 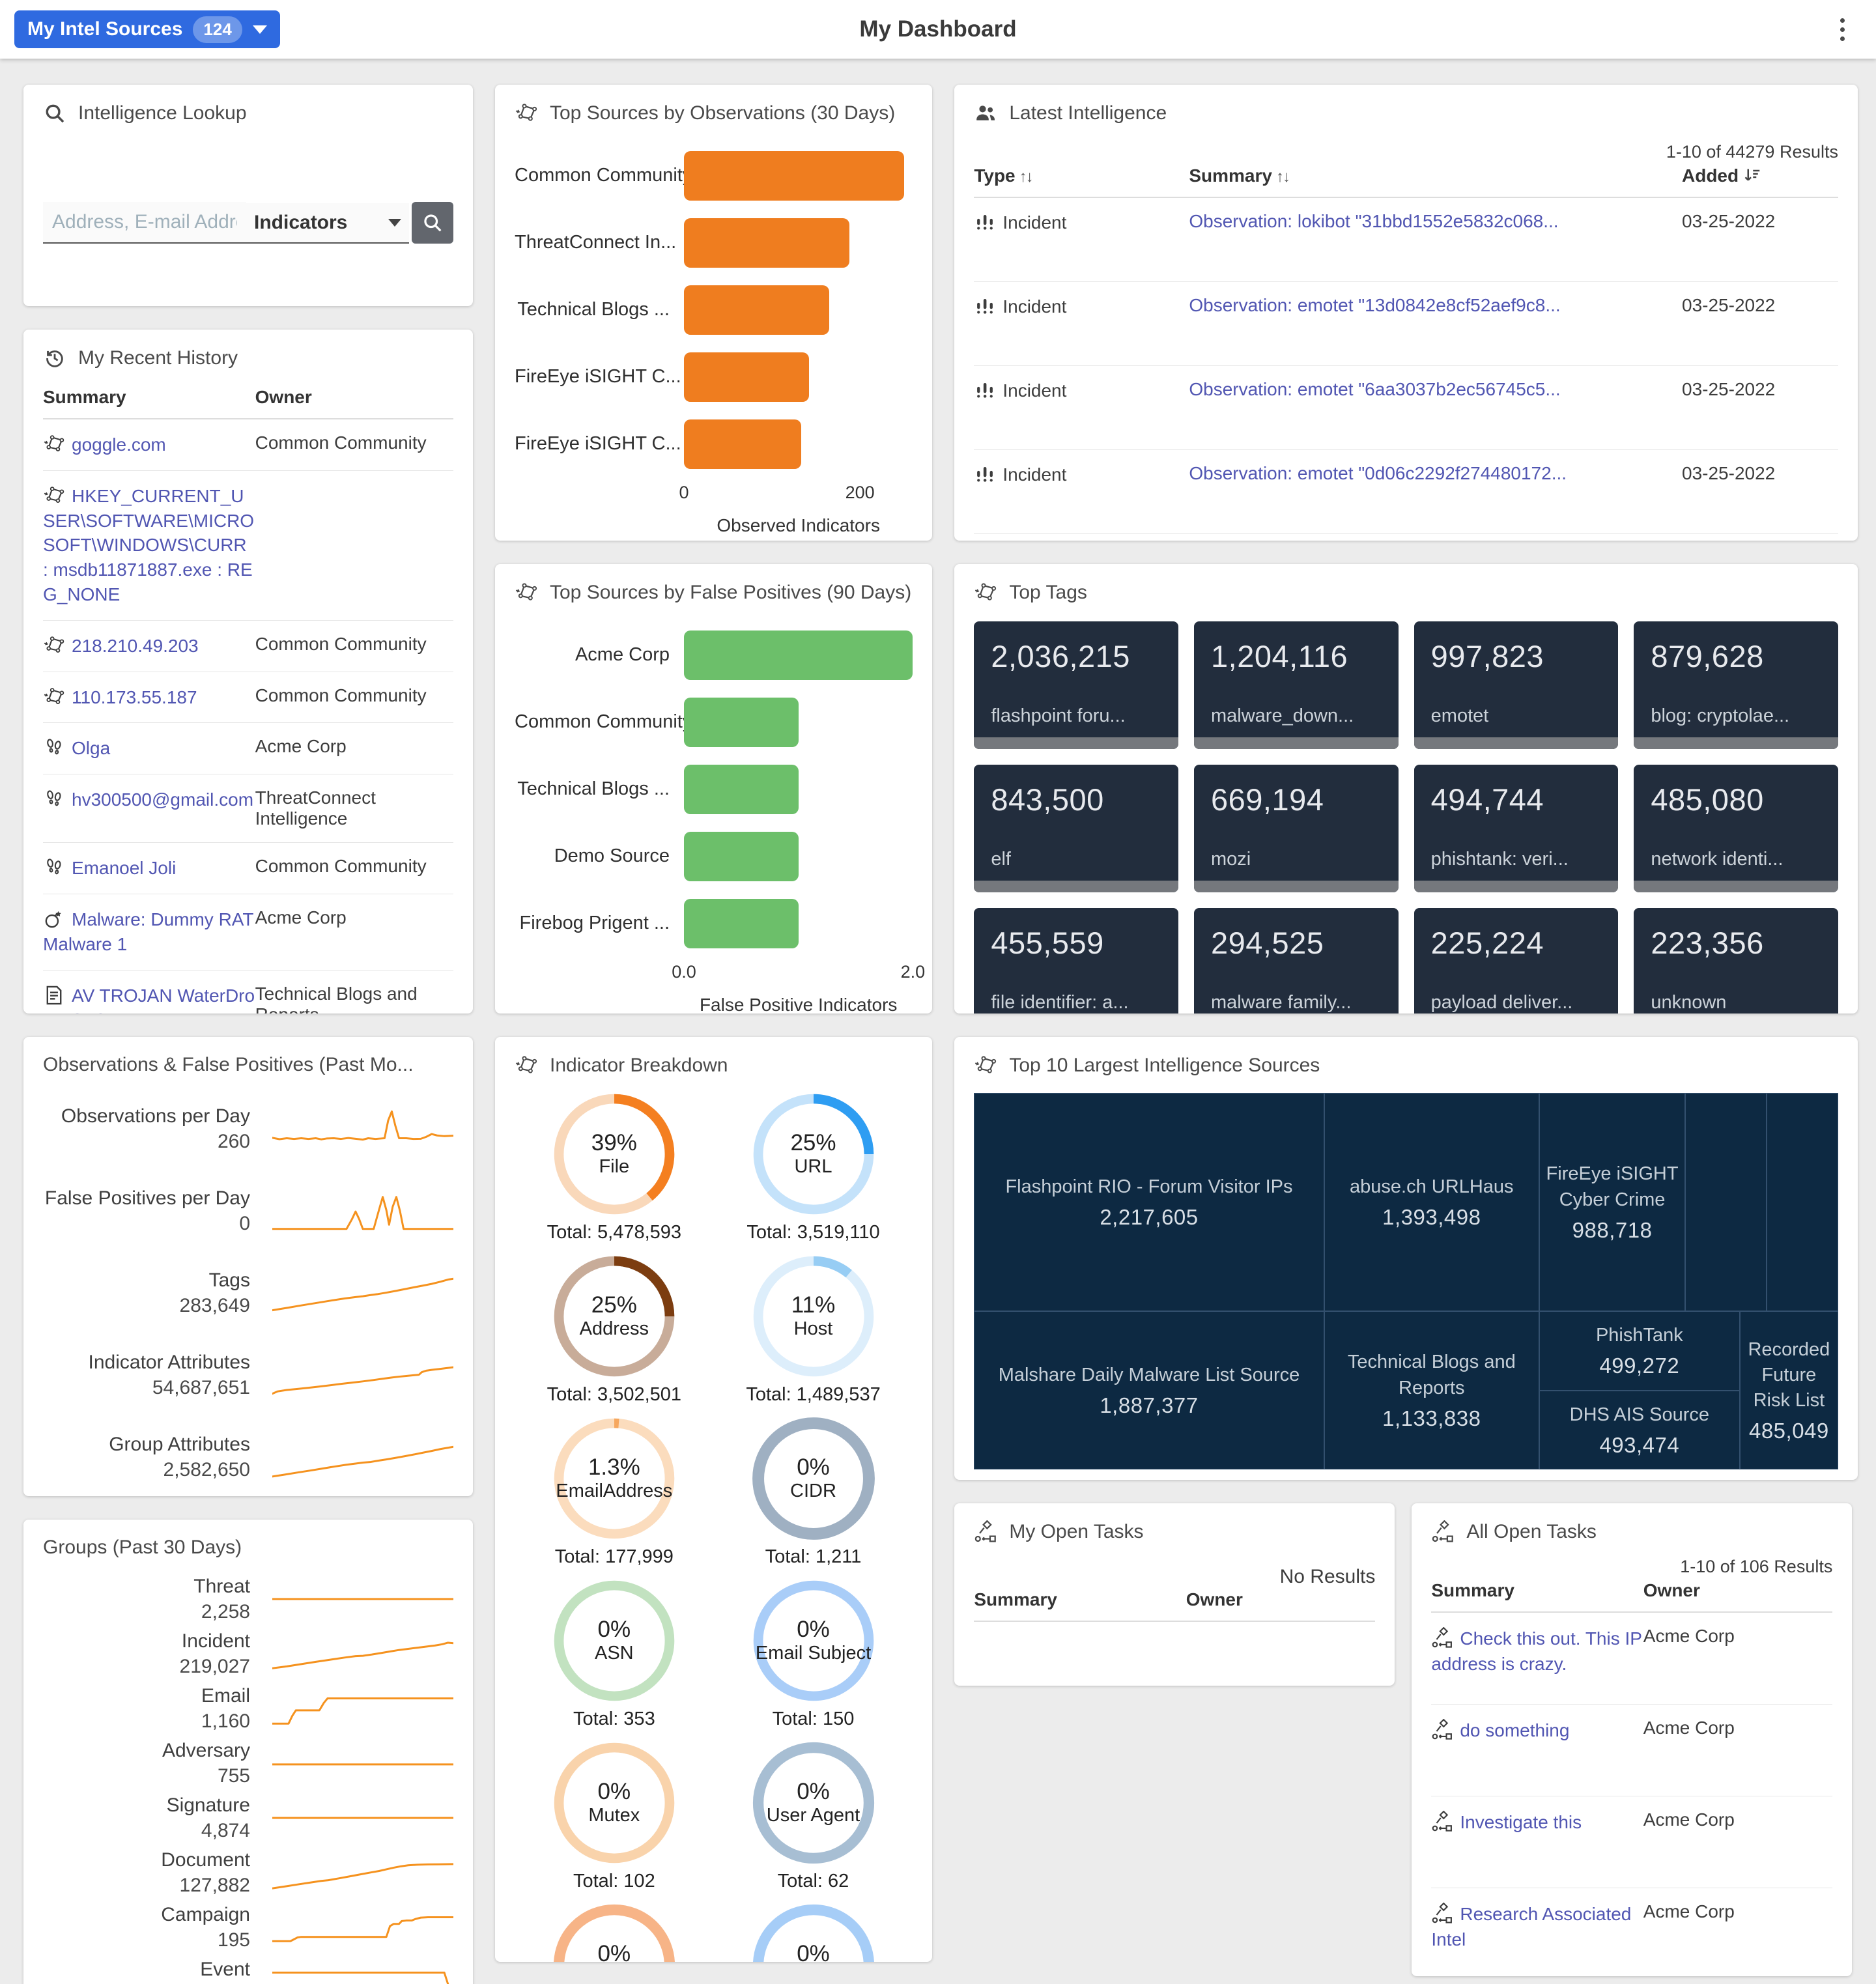 I want to click on results-count: 1-10 of 44279 Results, so click(x=1752, y=152).